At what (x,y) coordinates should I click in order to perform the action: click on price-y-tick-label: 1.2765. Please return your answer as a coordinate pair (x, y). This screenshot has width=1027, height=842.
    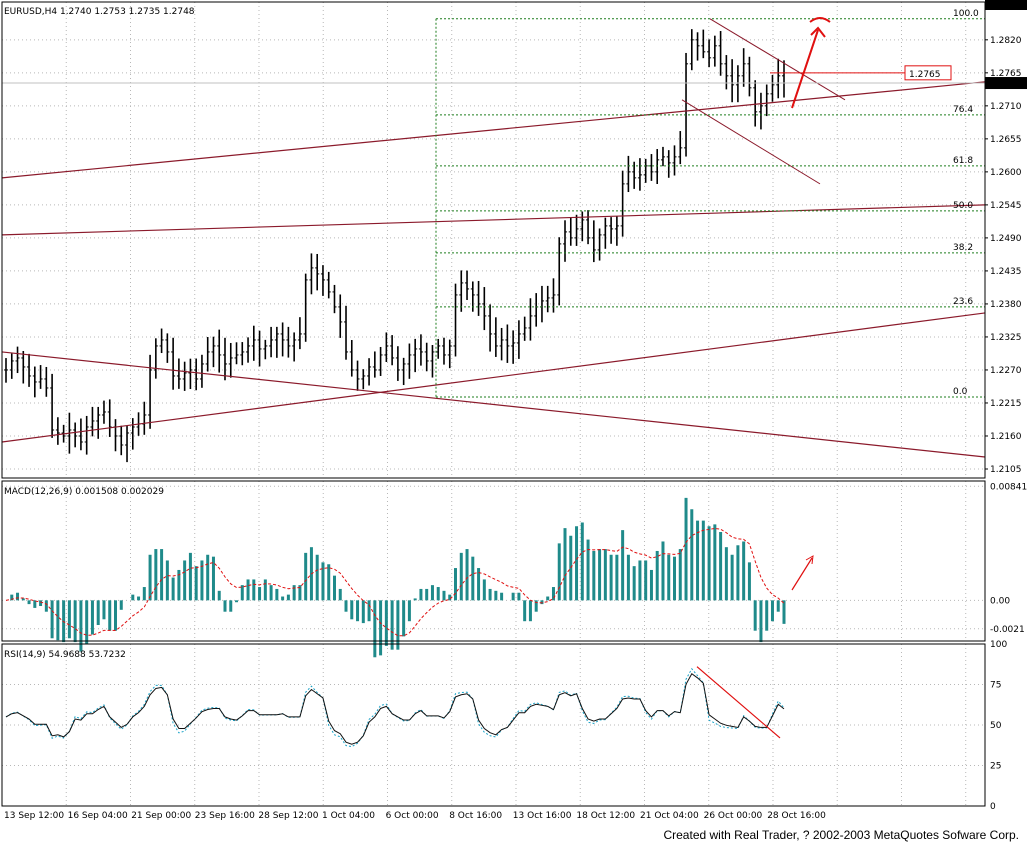
    Looking at the image, I should click on (1006, 74).